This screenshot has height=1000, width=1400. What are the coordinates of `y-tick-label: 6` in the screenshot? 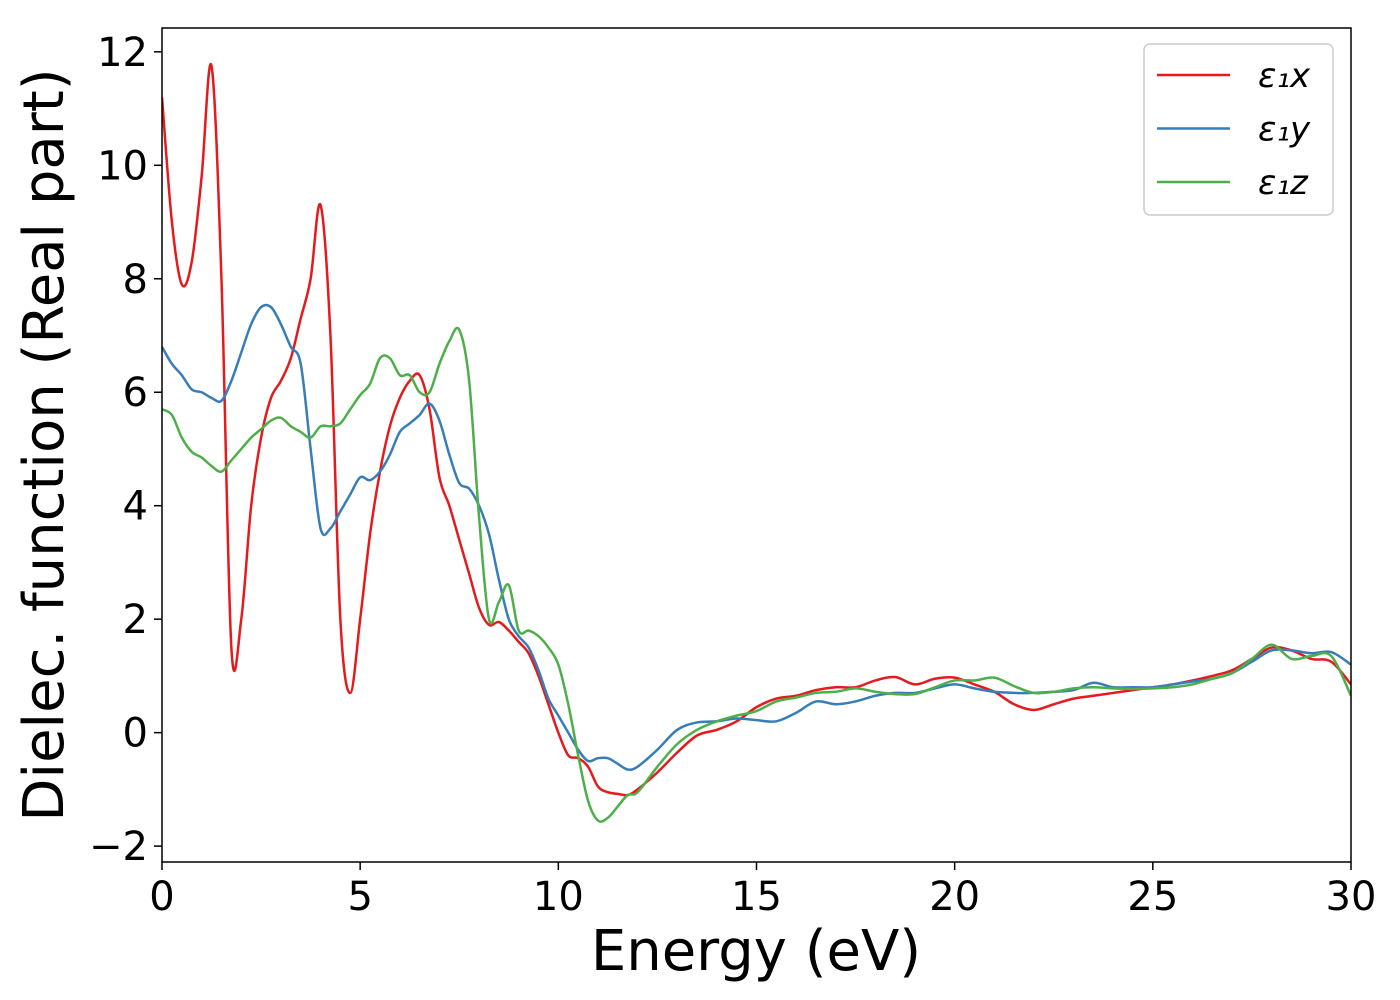 It's located at (135, 393).